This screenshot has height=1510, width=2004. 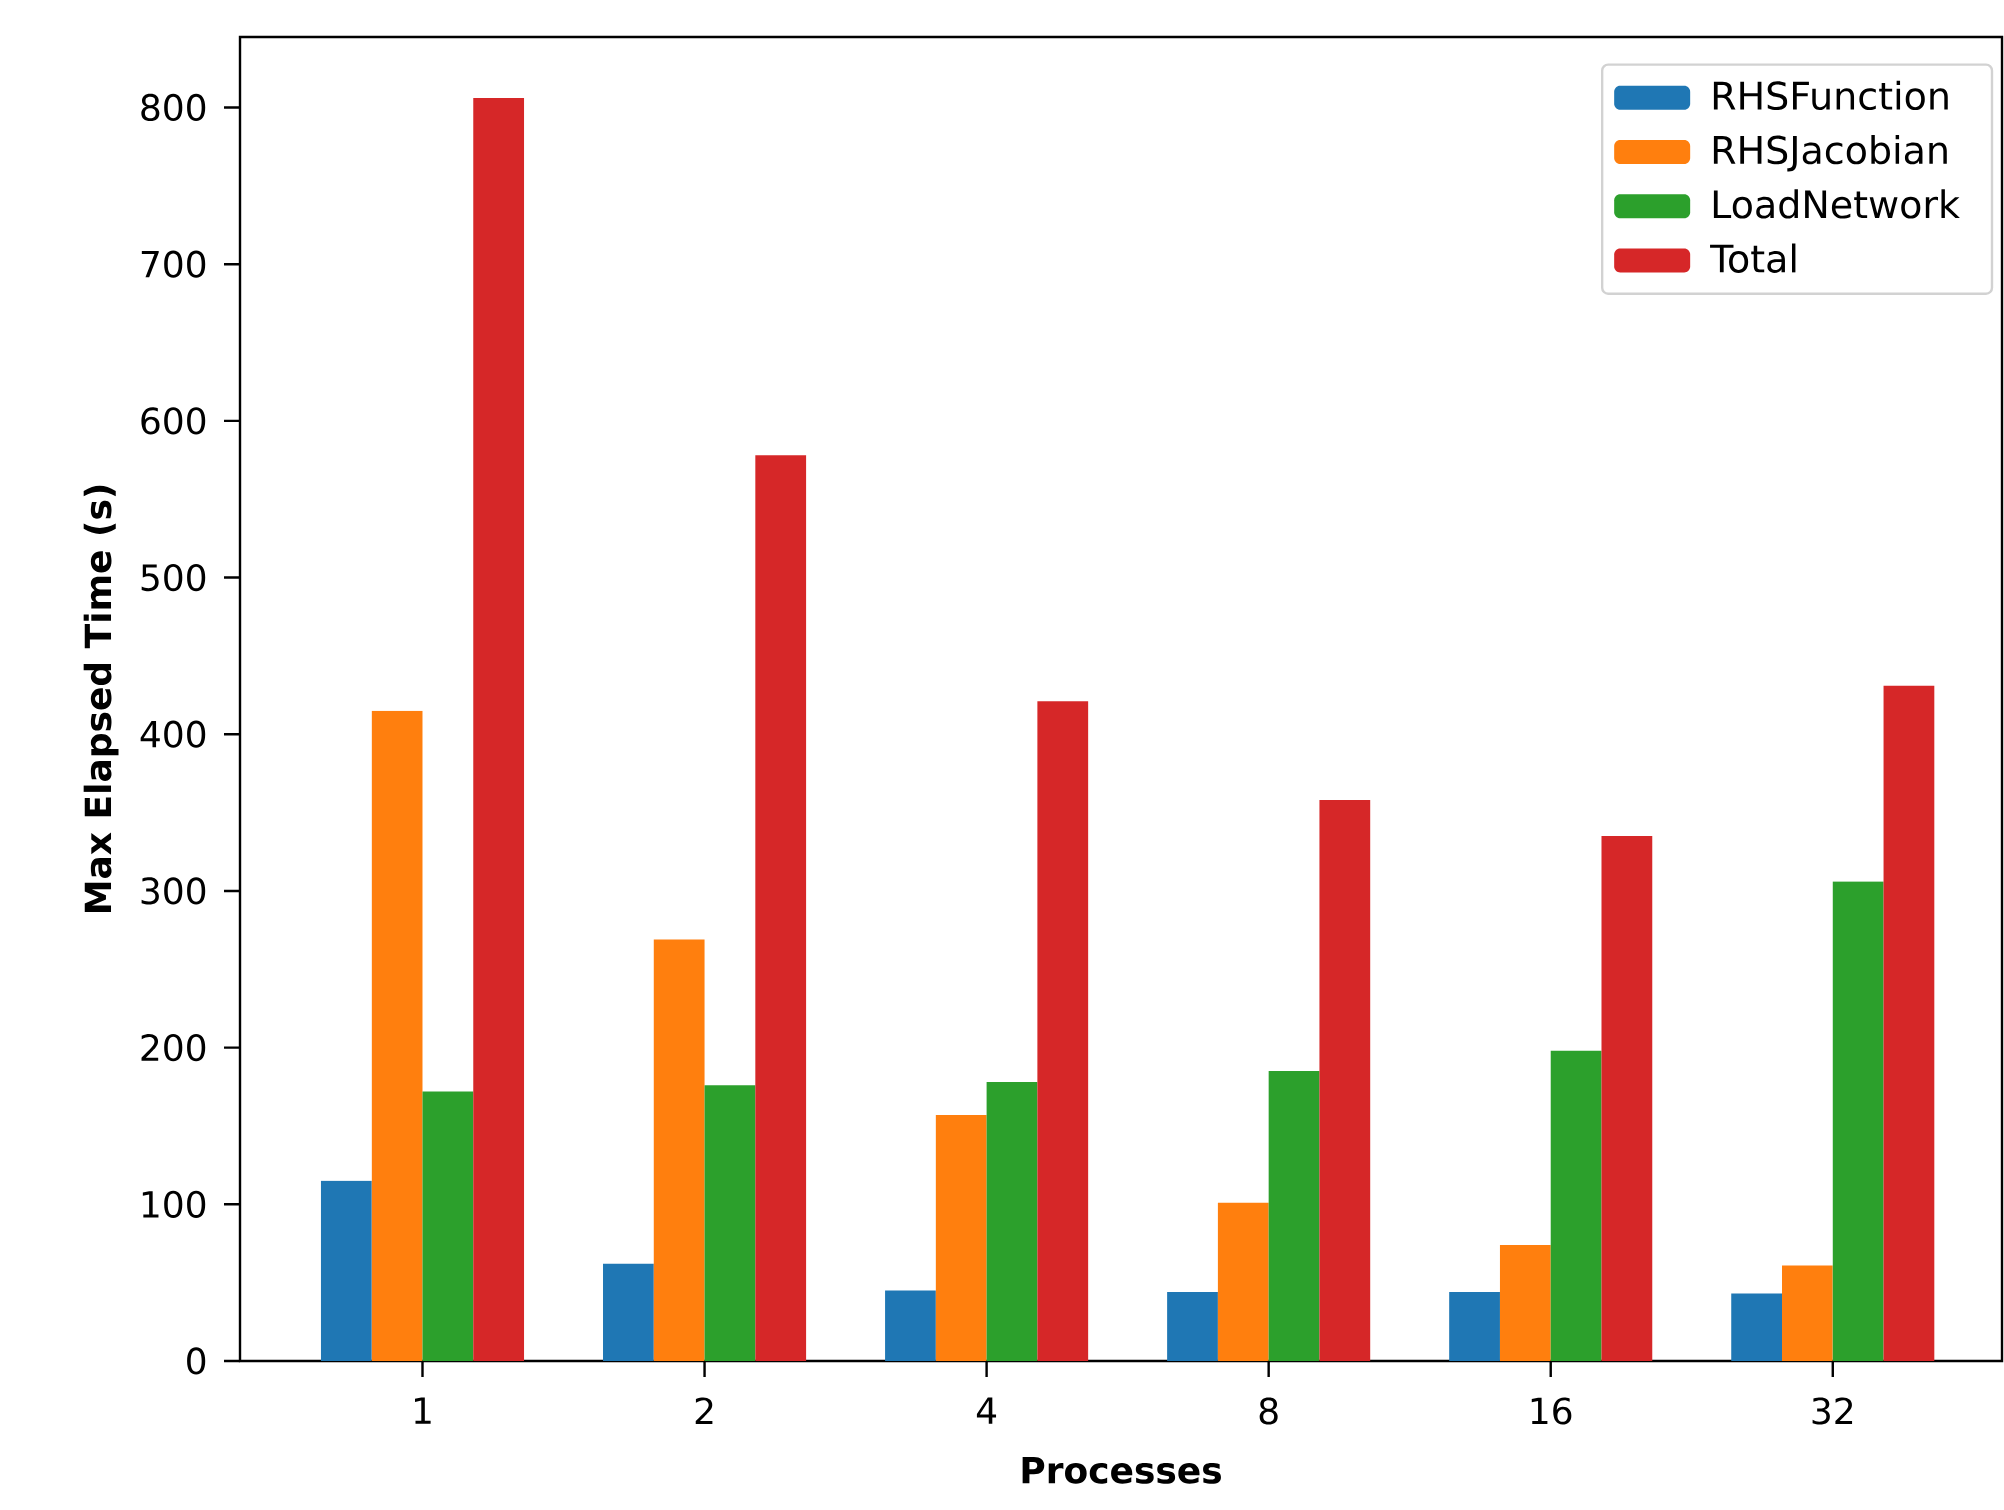 I want to click on legend-label: RHSFunction, so click(x=1830, y=95).